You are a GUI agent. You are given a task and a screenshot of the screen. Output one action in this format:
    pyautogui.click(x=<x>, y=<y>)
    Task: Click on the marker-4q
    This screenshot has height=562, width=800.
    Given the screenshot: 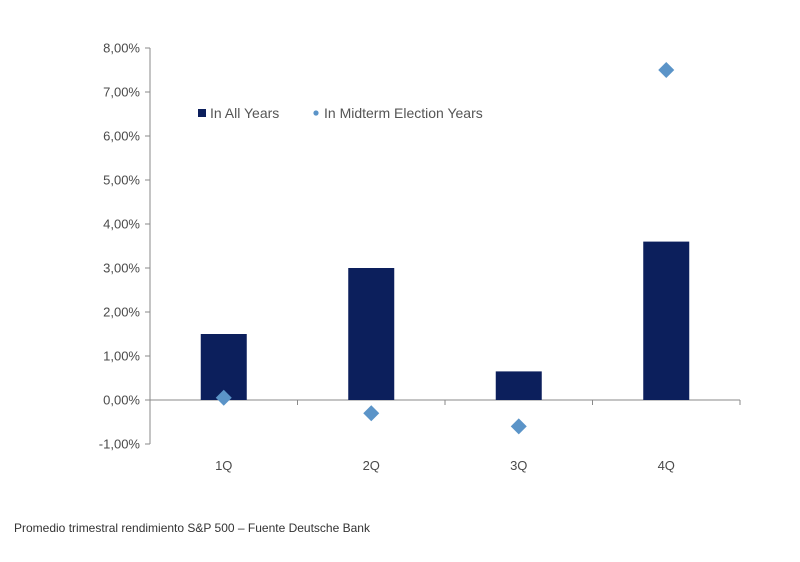 What is the action you would take?
    pyautogui.click(x=666, y=70)
    